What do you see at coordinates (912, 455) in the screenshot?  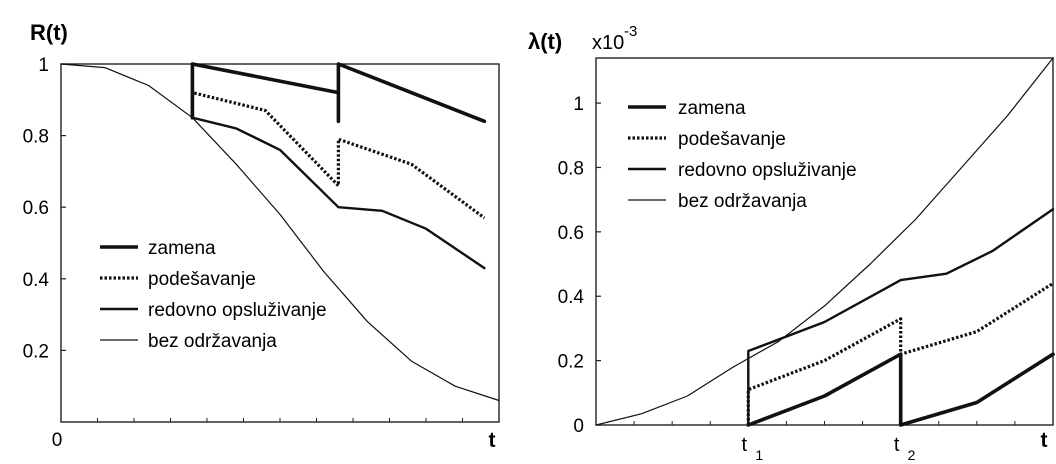 I see `x-tick-label-sub: 2` at bounding box center [912, 455].